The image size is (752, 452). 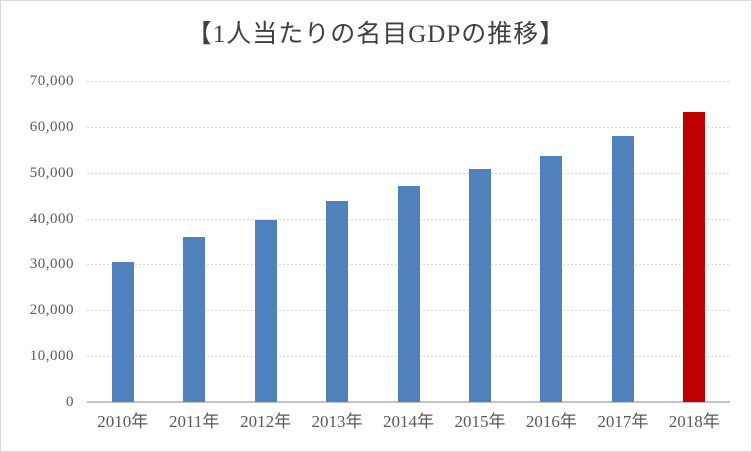 What do you see at coordinates (408, 294) in the screenshot?
I see `bar-2014年` at bounding box center [408, 294].